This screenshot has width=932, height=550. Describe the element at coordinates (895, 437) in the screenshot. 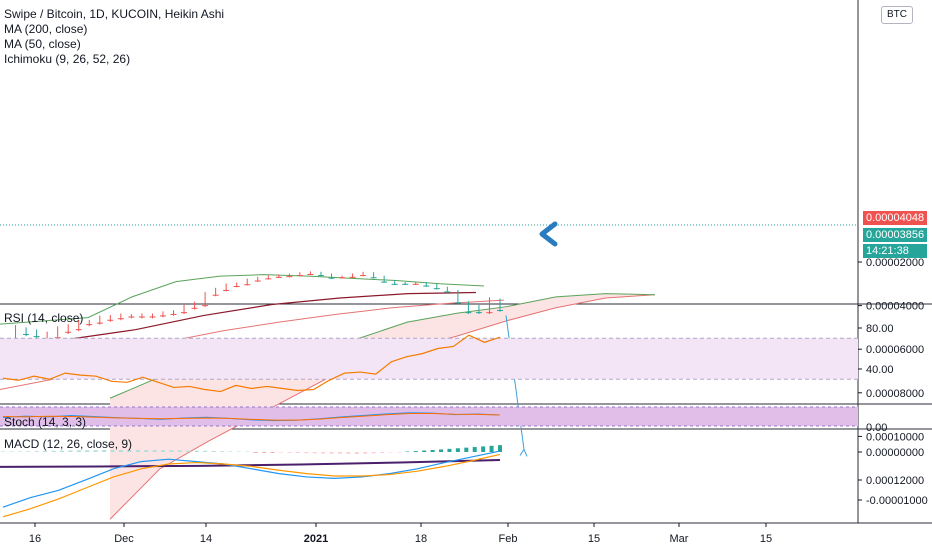

I see `price-tick-label: 0.00010000` at that location.